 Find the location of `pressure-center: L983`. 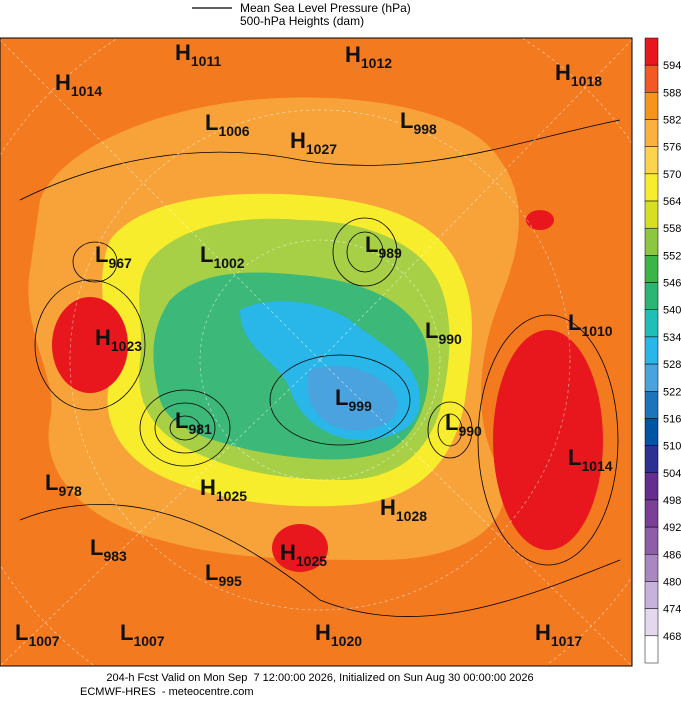

pressure-center: L983 is located at coordinates (108, 549).